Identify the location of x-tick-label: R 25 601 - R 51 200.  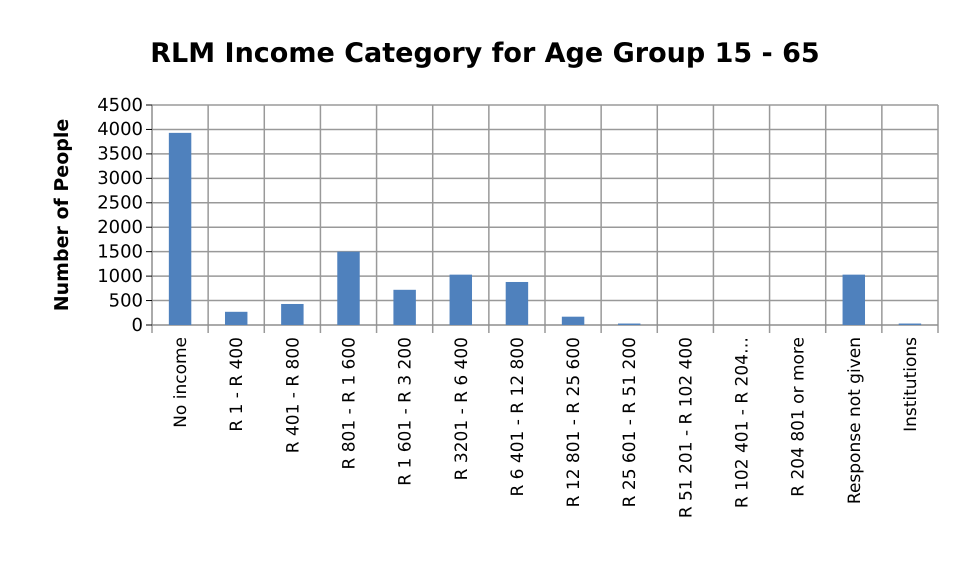
(630, 422).